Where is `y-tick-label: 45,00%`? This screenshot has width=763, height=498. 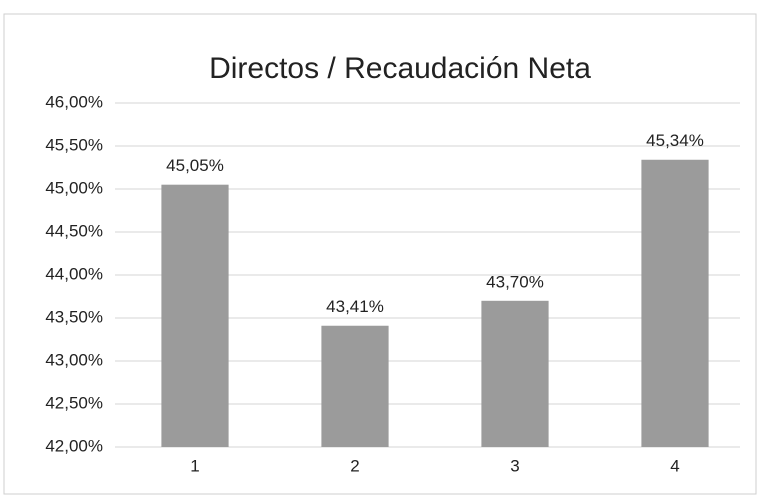
y-tick-label: 45,00% is located at coordinates (74, 187).